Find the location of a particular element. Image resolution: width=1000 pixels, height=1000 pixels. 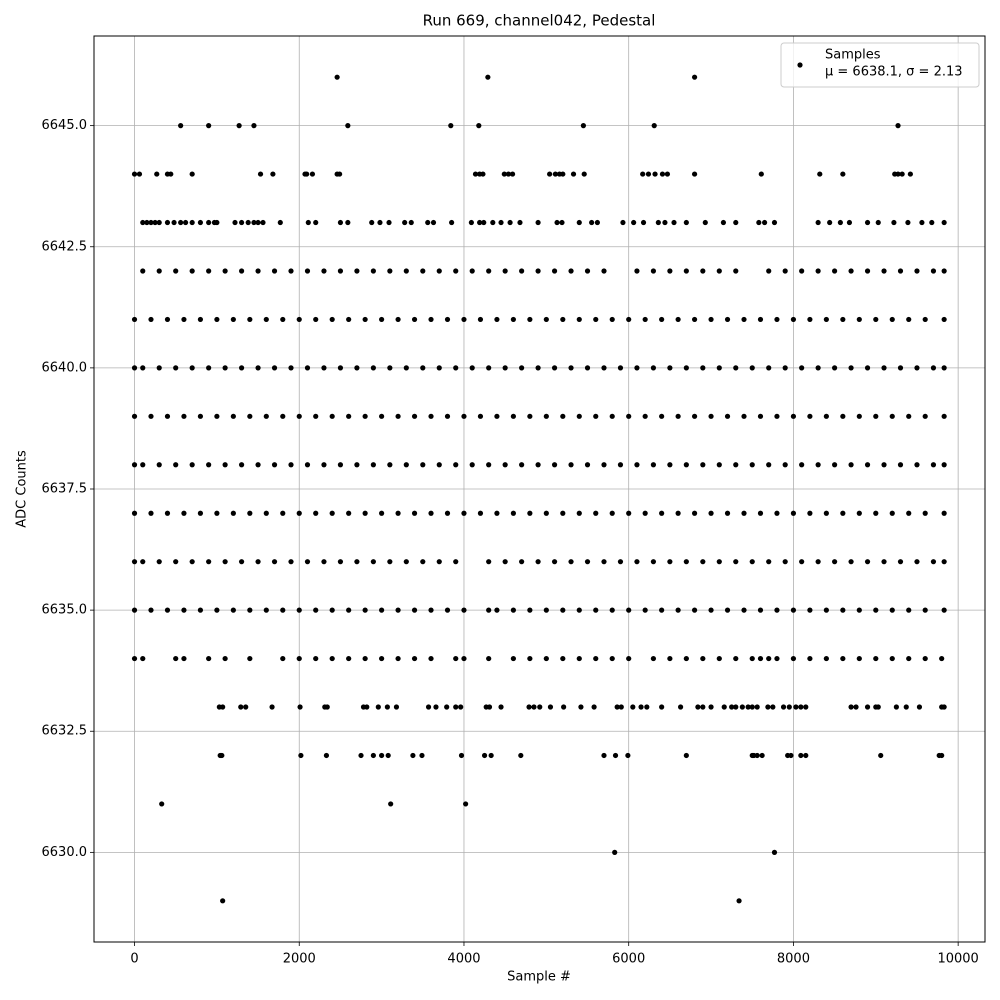

legend-box is located at coordinates (880, 65).